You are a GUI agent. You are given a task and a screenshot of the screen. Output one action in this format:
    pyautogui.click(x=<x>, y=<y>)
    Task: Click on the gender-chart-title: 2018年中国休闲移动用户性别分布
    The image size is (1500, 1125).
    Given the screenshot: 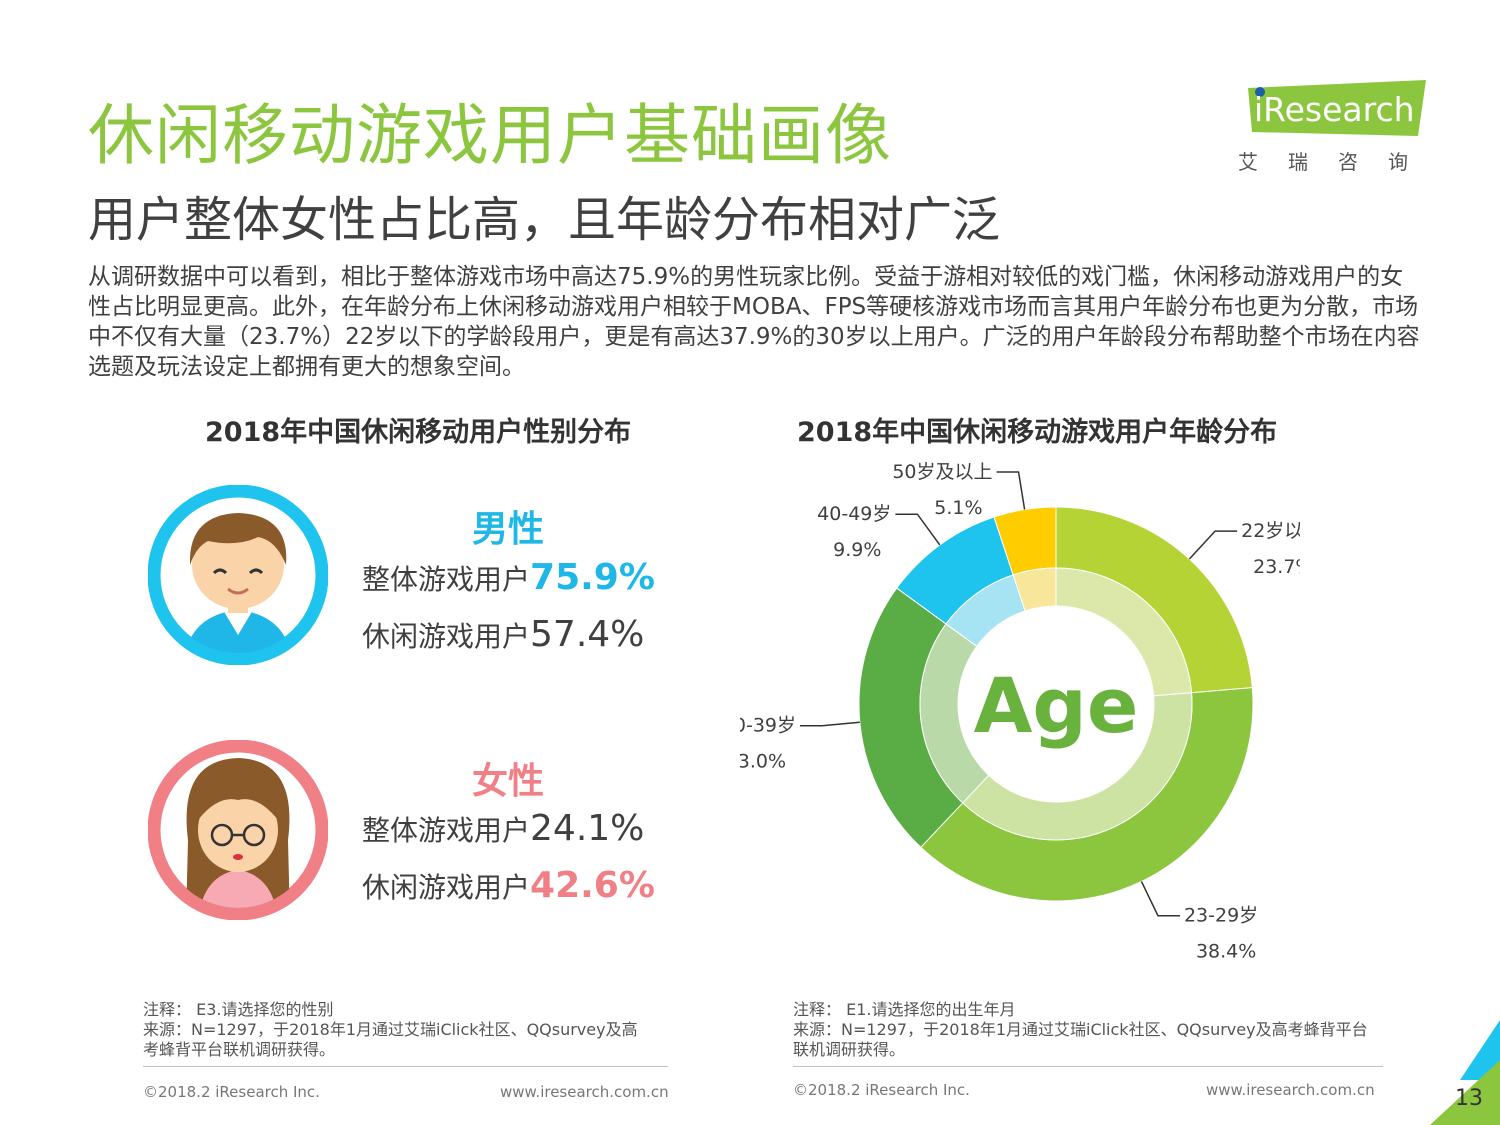 What is the action you would take?
    pyautogui.click(x=418, y=432)
    